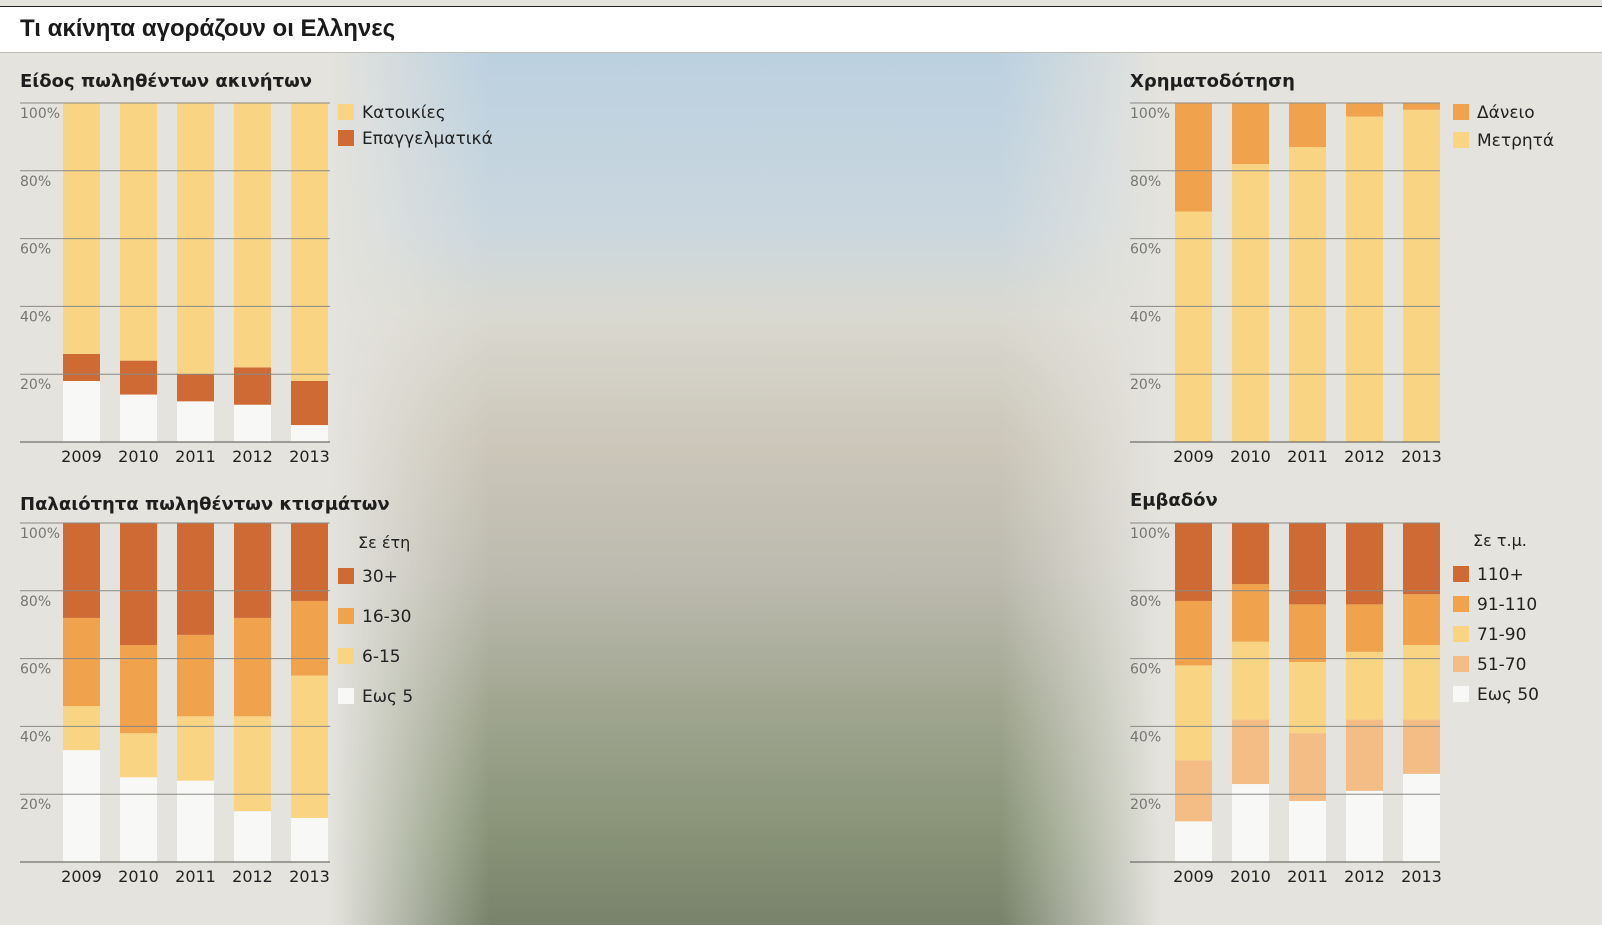 This screenshot has width=1602, height=925. What do you see at coordinates (1501, 635) in the screenshot?
I see `legend-label: 71-90` at bounding box center [1501, 635].